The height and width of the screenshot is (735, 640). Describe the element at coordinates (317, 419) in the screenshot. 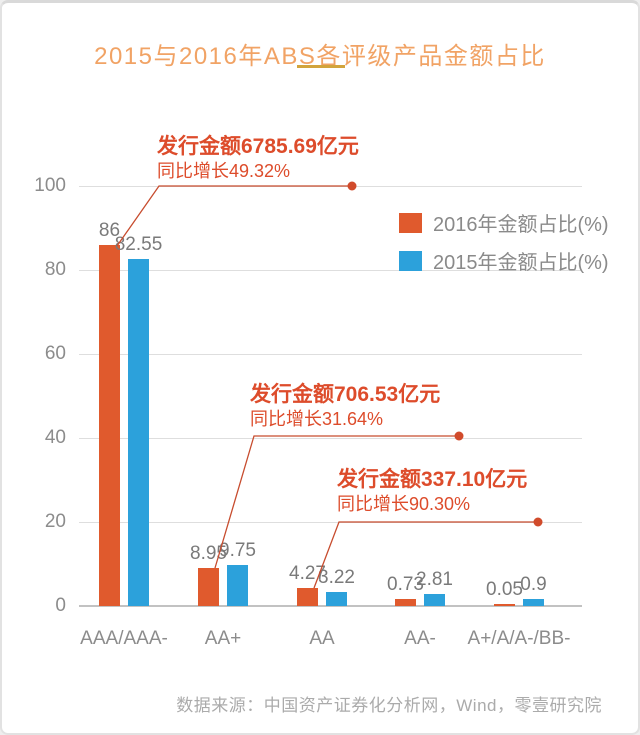

I see `annotation-2-growth: 同比增长31.64%` at that location.